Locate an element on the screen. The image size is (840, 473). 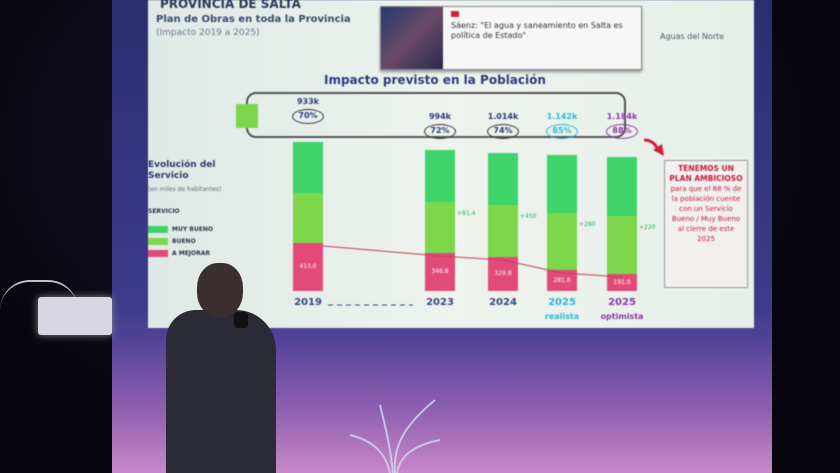
coverage-percent: 70% is located at coordinates (308, 116).